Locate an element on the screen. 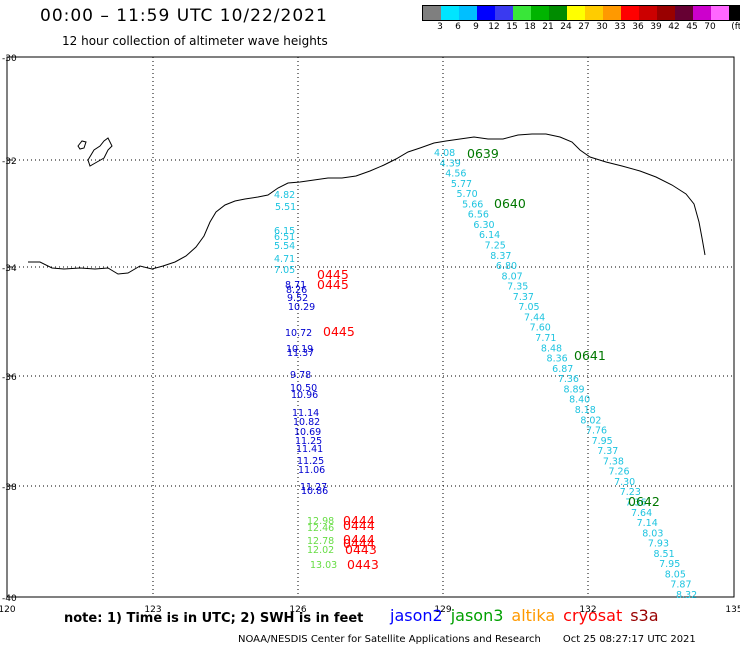 The image size is (740, 650). legend-jason3: jason3 is located at coordinates (477, 615).